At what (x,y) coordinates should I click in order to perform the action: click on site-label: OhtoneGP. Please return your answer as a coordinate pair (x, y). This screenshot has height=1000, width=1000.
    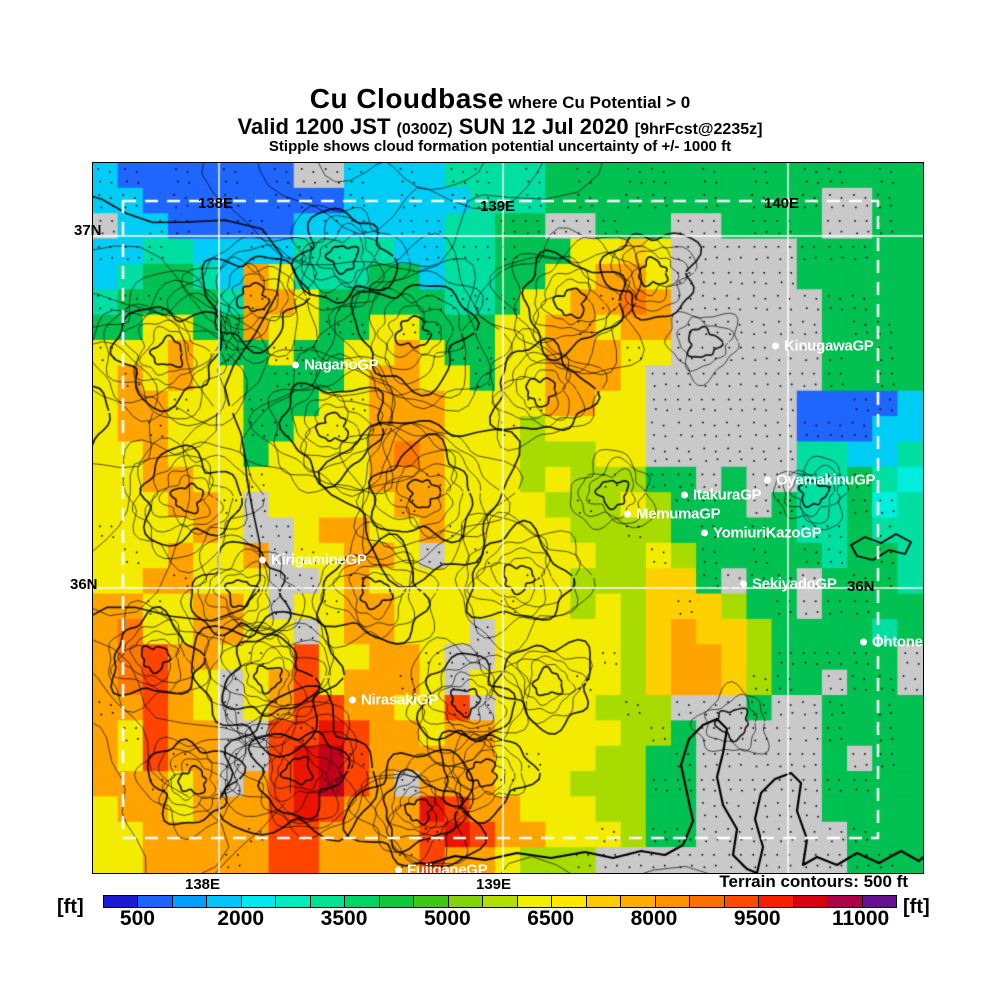
    Looking at the image, I should click on (897, 642).